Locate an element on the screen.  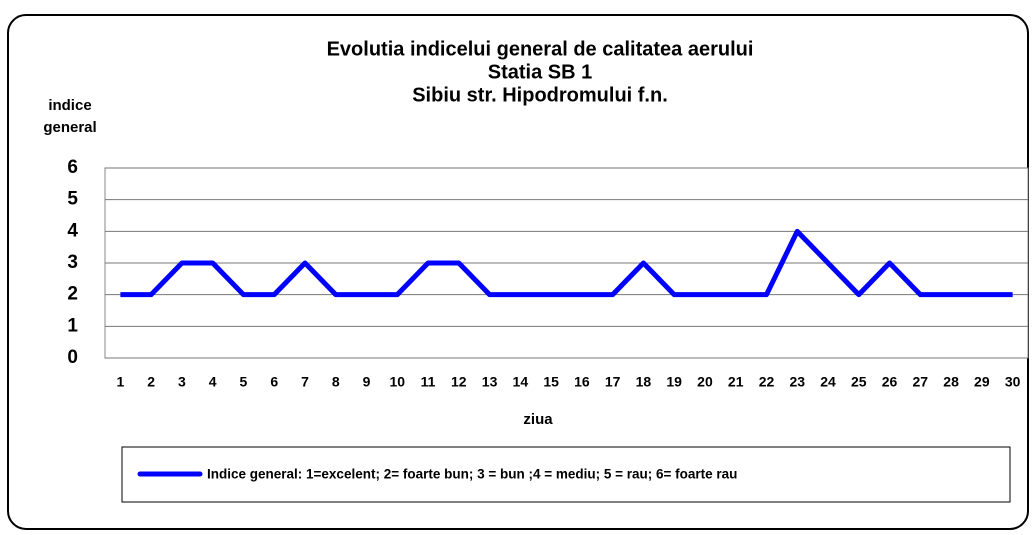
x-tick-label: 18 is located at coordinates (644, 382).